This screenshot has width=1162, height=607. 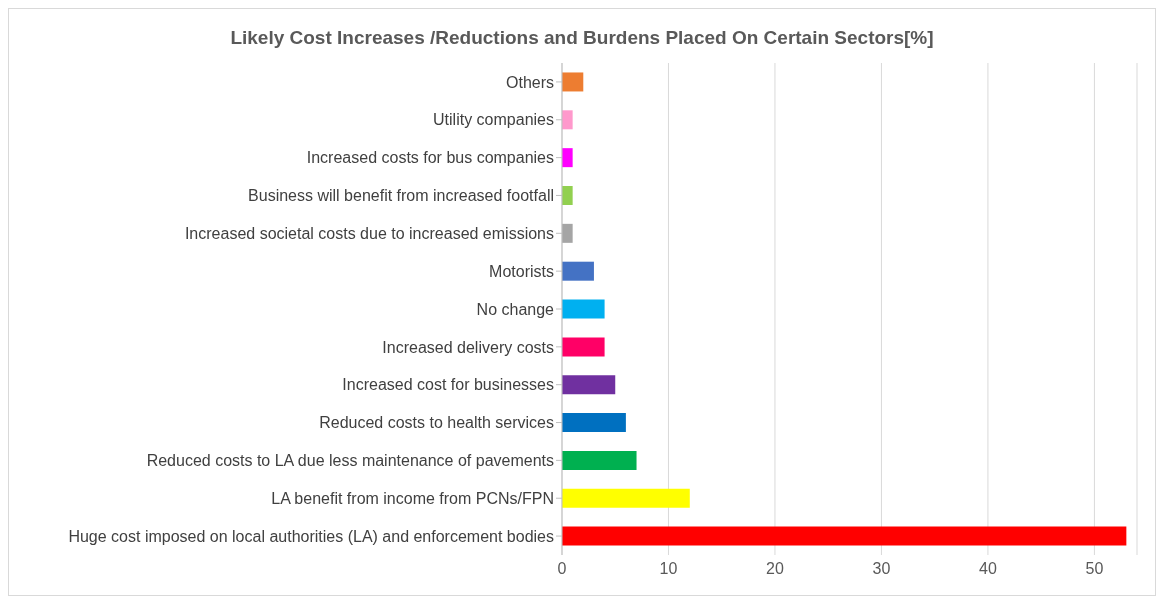 I want to click on x-tick-label: 30, so click(x=881, y=569).